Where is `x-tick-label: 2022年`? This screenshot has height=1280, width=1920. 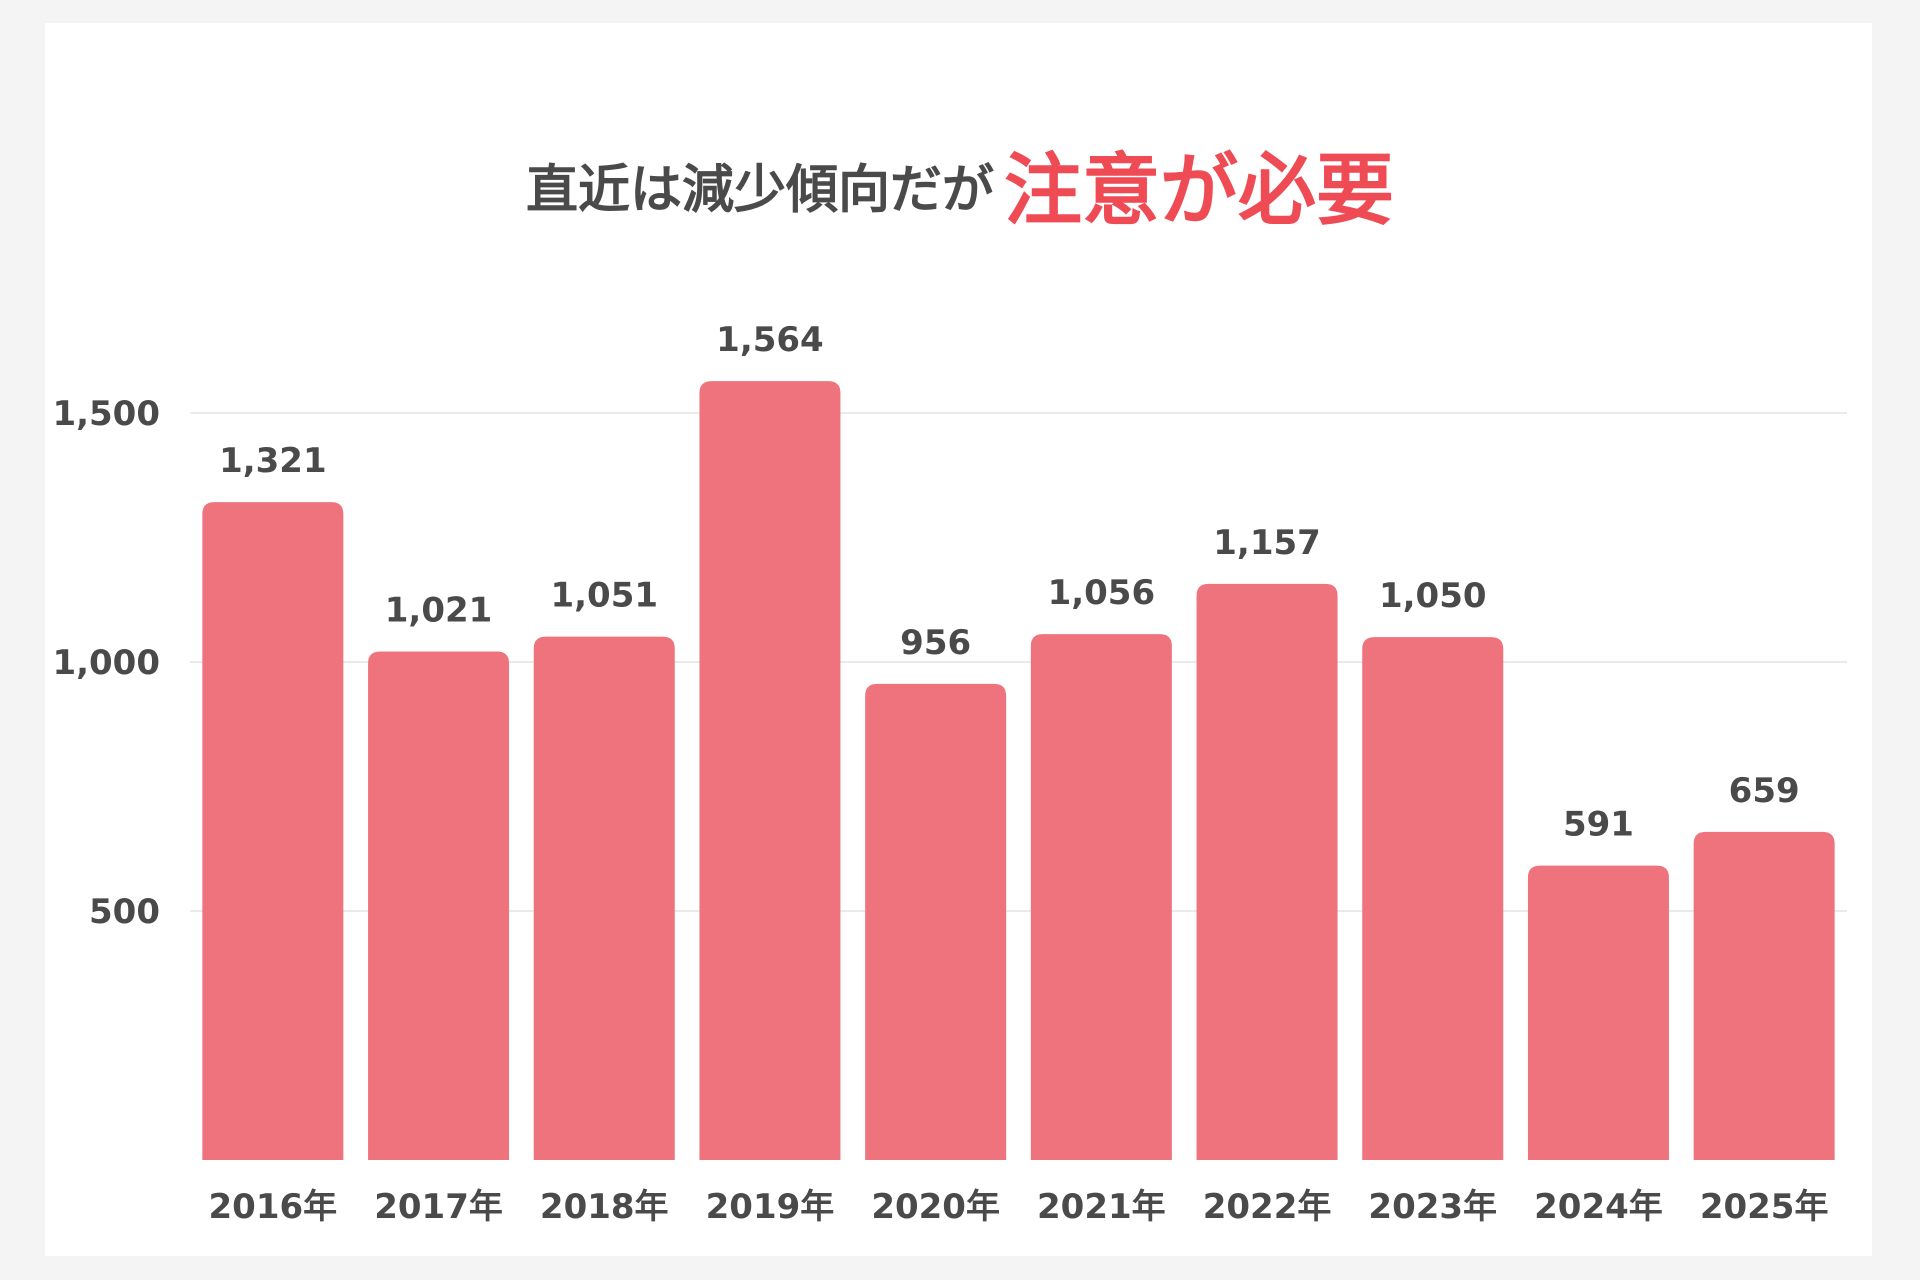
x-tick-label: 2022年 is located at coordinates (1267, 1207).